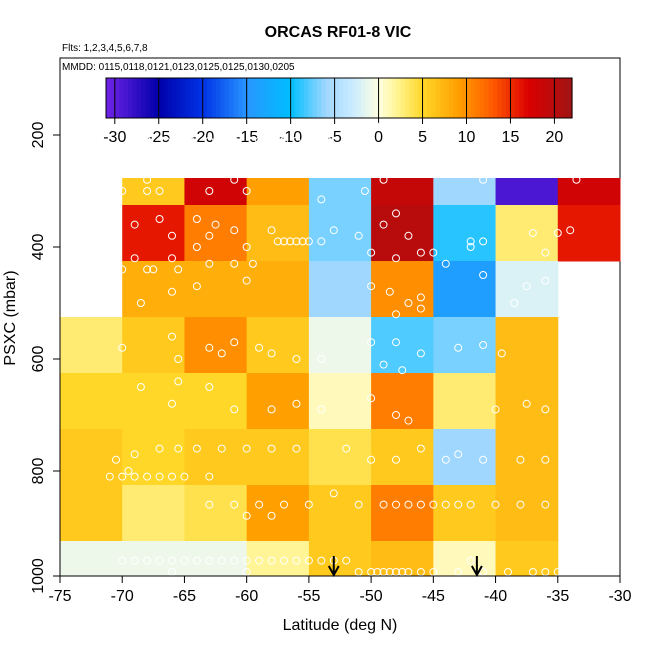 Image resolution: width=650 pixels, height=650 pixels. What do you see at coordinates (158, 137) in the screenshot?
I see `colorbar-tick-label: -25` at bounding box center [158, 137].